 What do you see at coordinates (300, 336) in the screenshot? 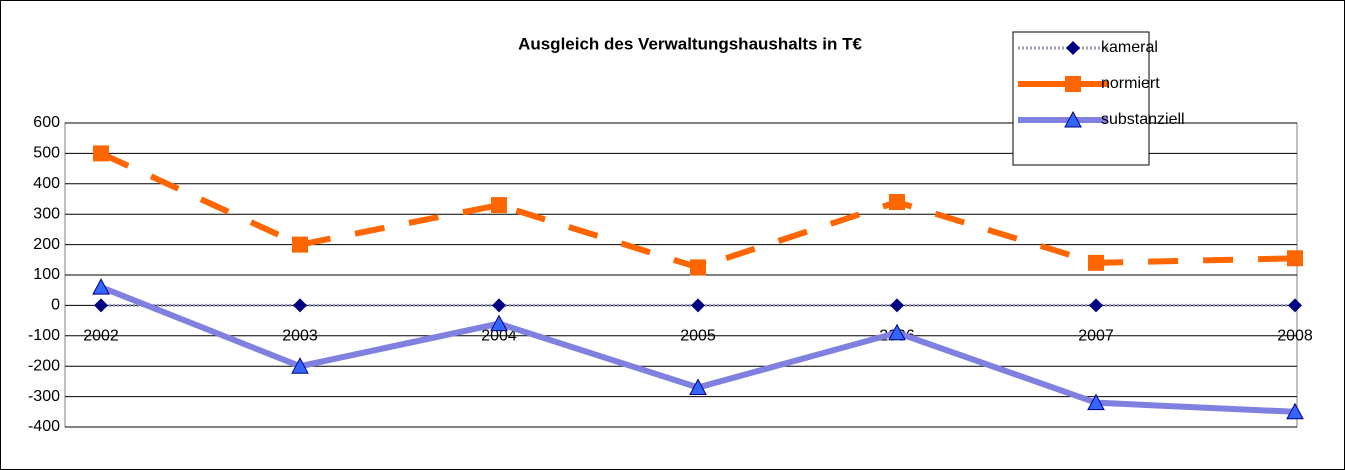
I see `x-tick-label: 2003` at bounding box center [300, 336].